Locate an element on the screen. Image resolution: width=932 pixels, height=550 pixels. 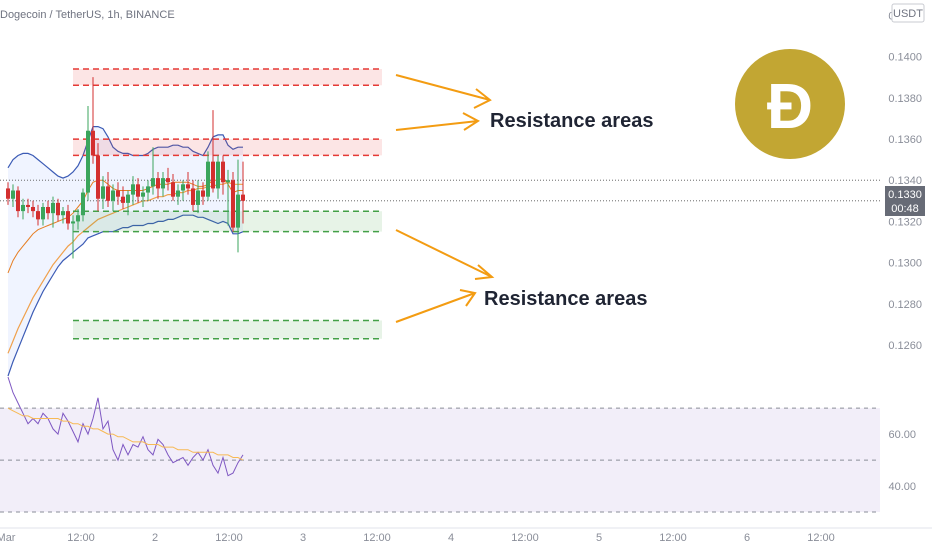
price-tick-label: 0.1380 is located at coordinates (905, 99).